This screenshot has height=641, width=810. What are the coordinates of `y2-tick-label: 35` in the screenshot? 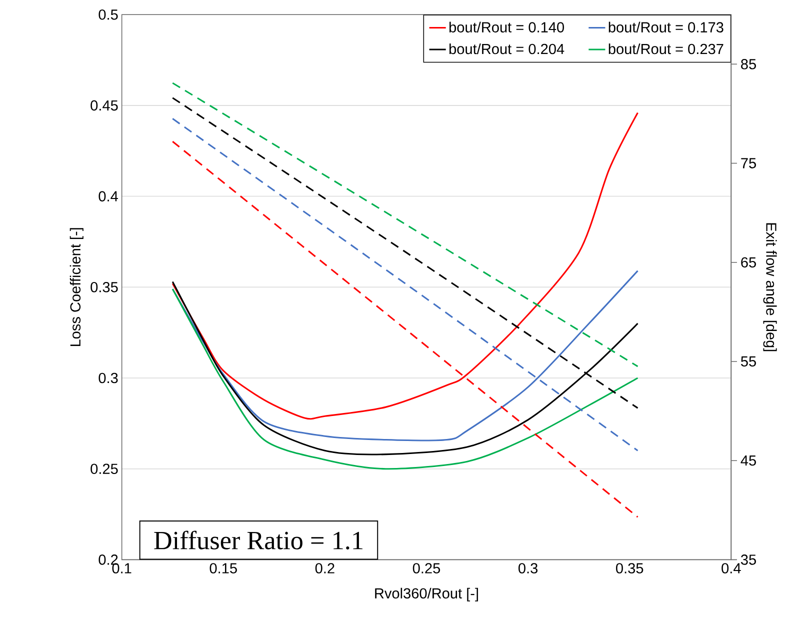 It's located at (748, 559).